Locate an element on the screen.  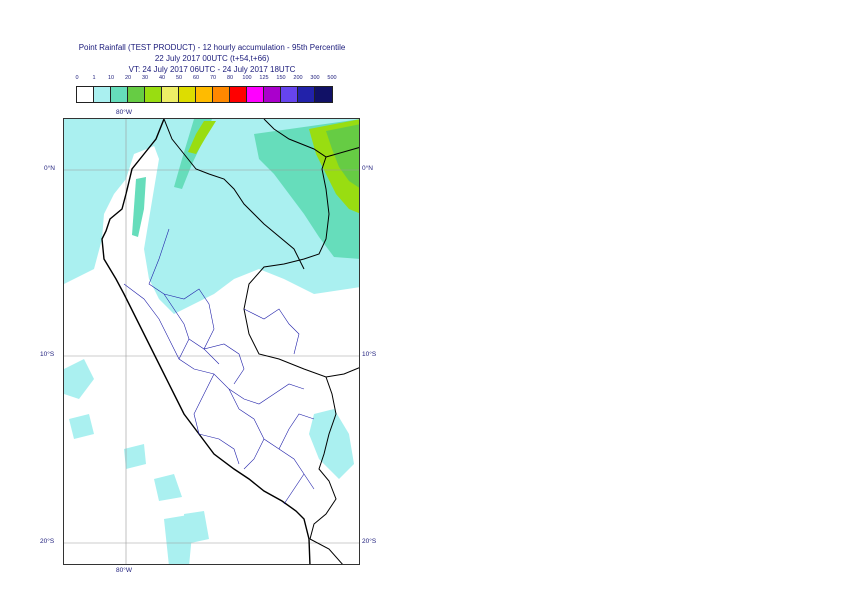
legend-swatches is located at coordinates (204, 94).